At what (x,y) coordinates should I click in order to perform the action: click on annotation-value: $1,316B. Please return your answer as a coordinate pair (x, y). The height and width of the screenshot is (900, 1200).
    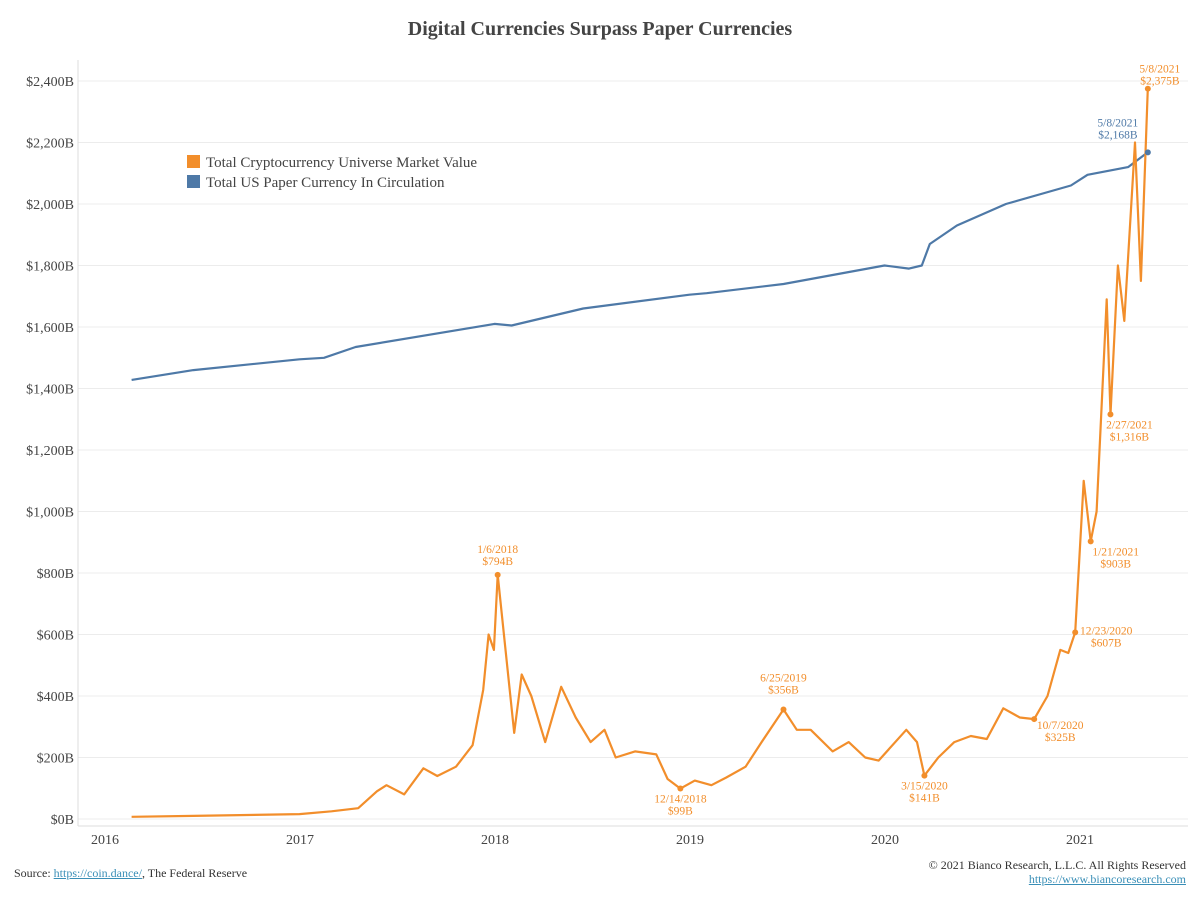
    Looking at the image, I should click on (1130, 436).